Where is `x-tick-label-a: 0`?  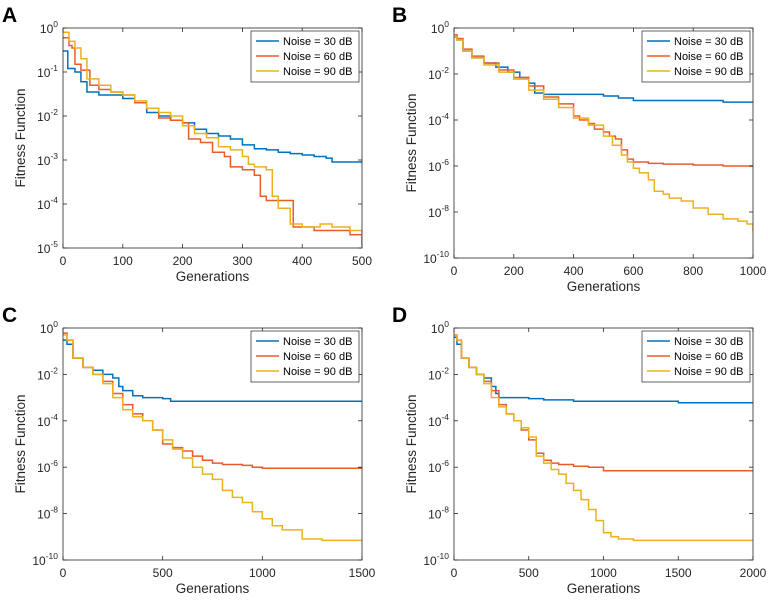 x-tick-label-a: 0 is located at coordinates (63, 261).